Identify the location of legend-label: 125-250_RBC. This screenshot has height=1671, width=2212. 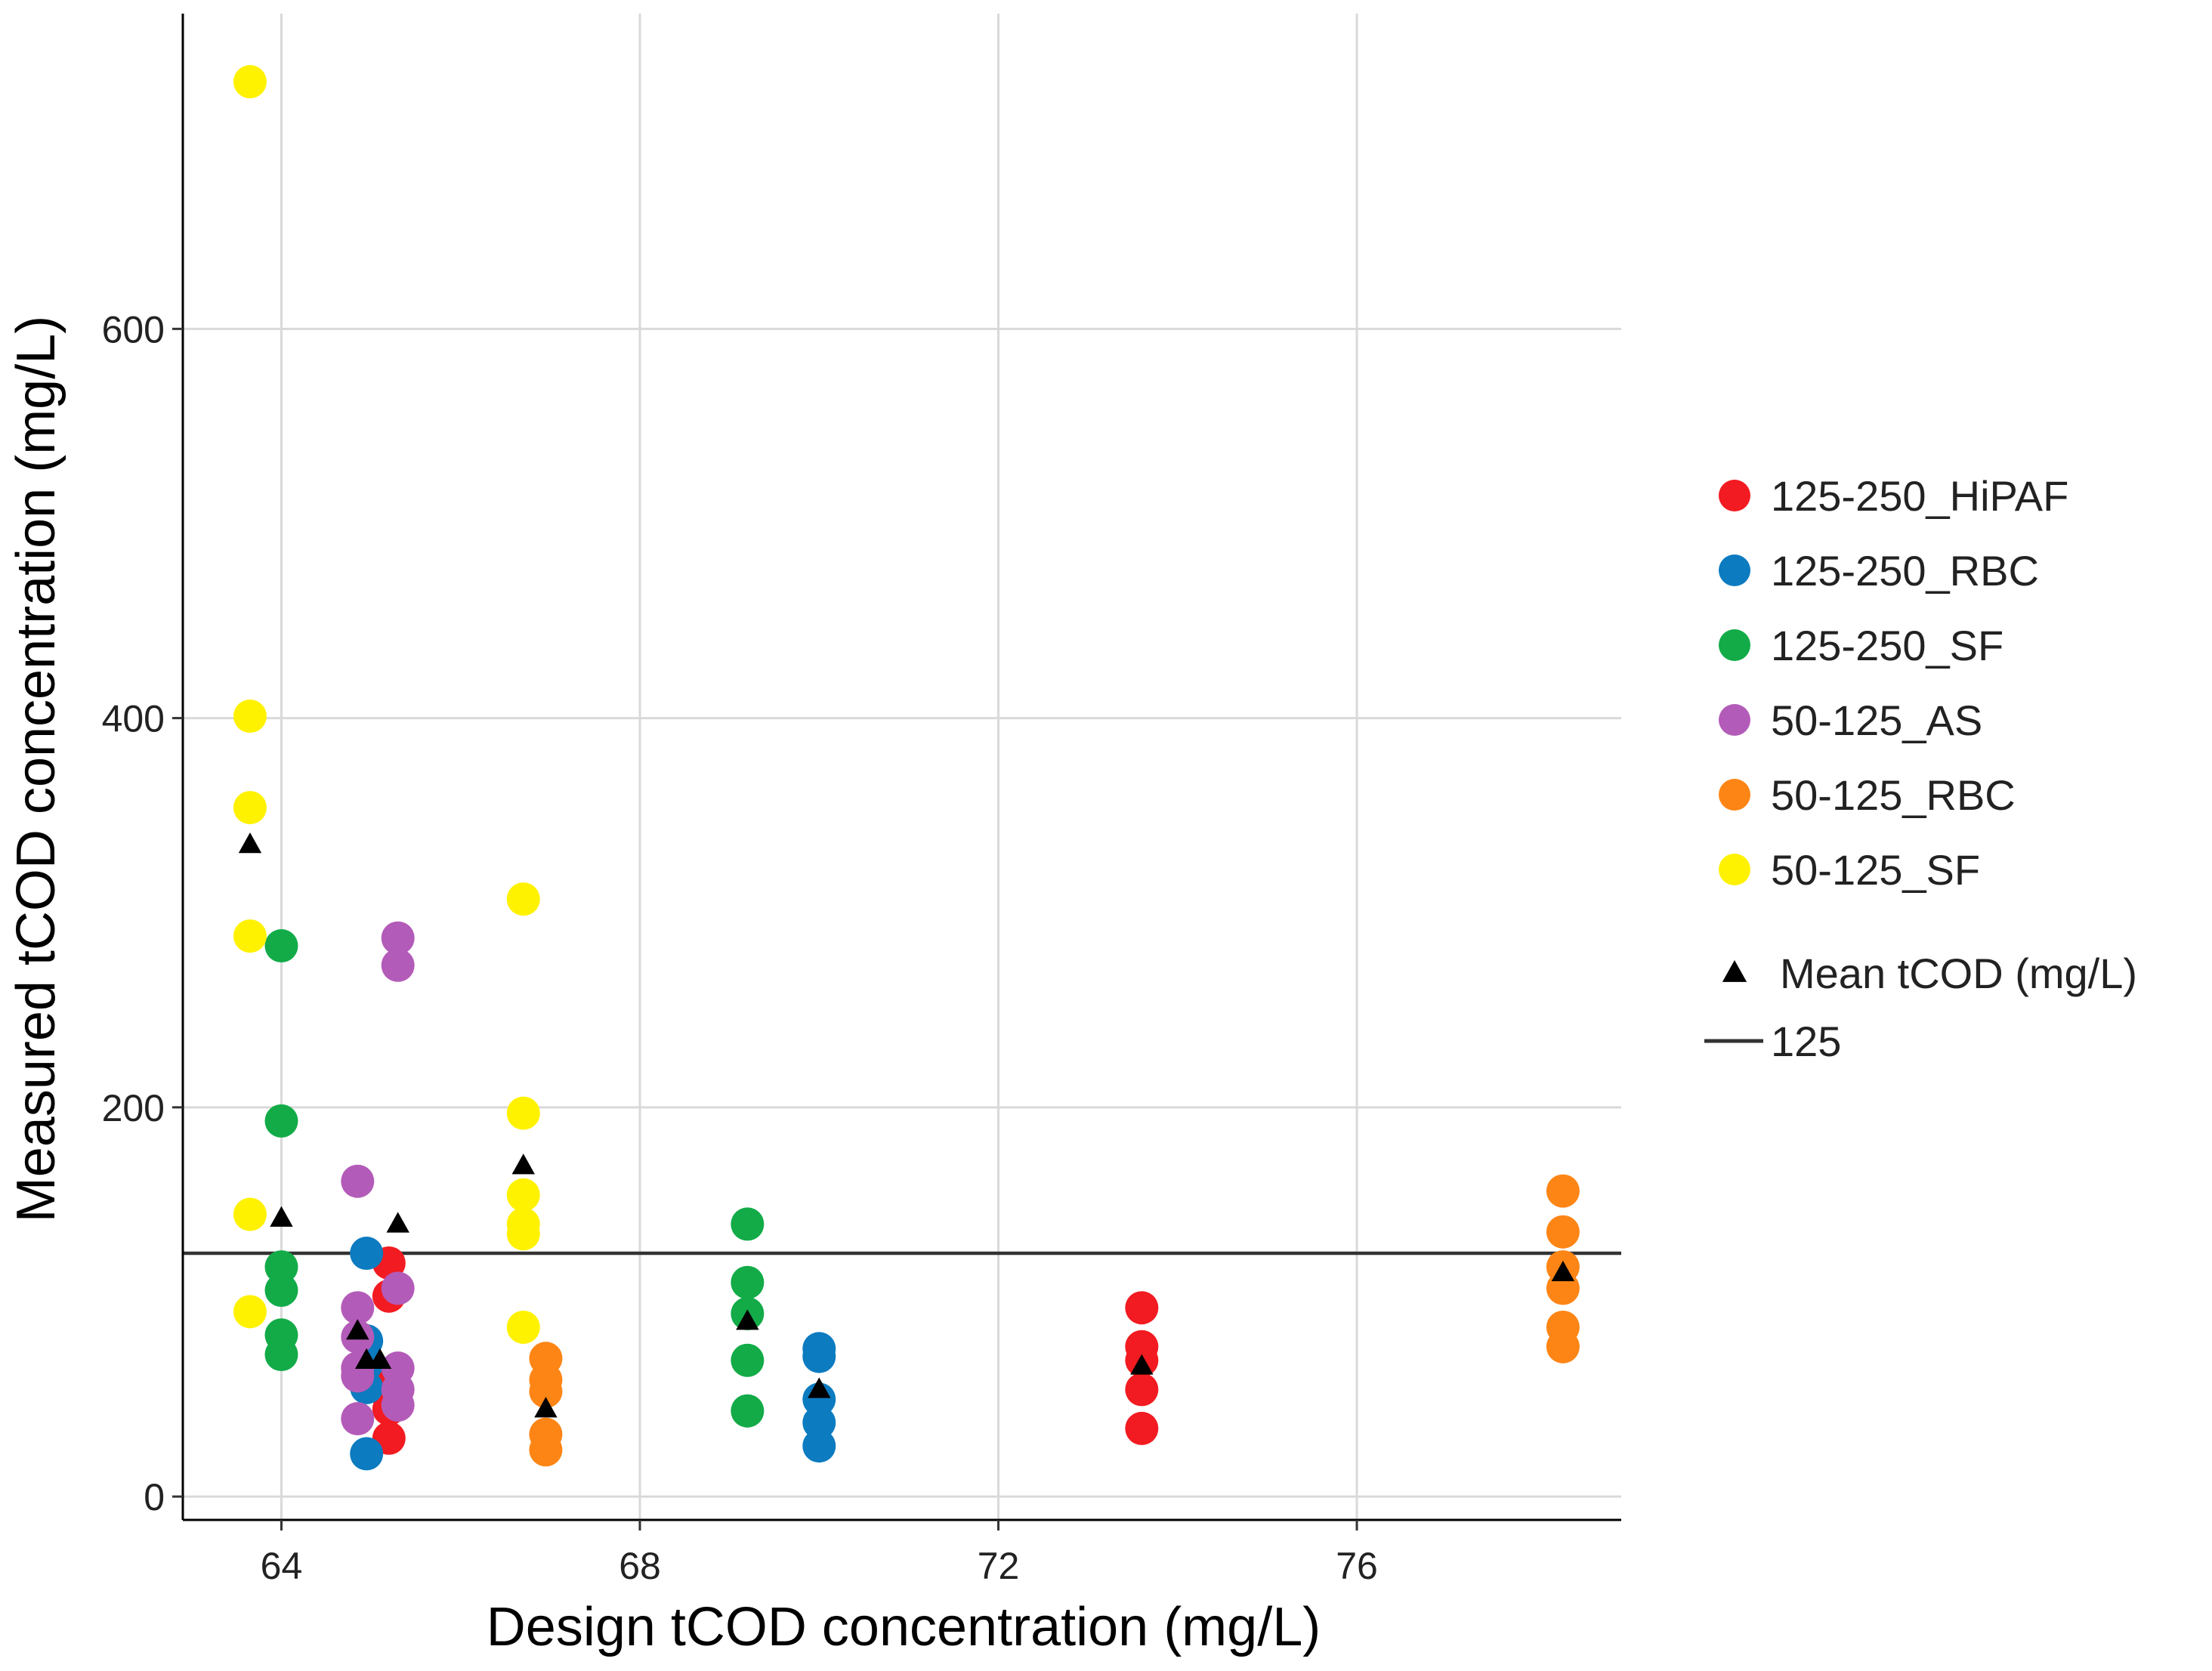
(1905, 571).